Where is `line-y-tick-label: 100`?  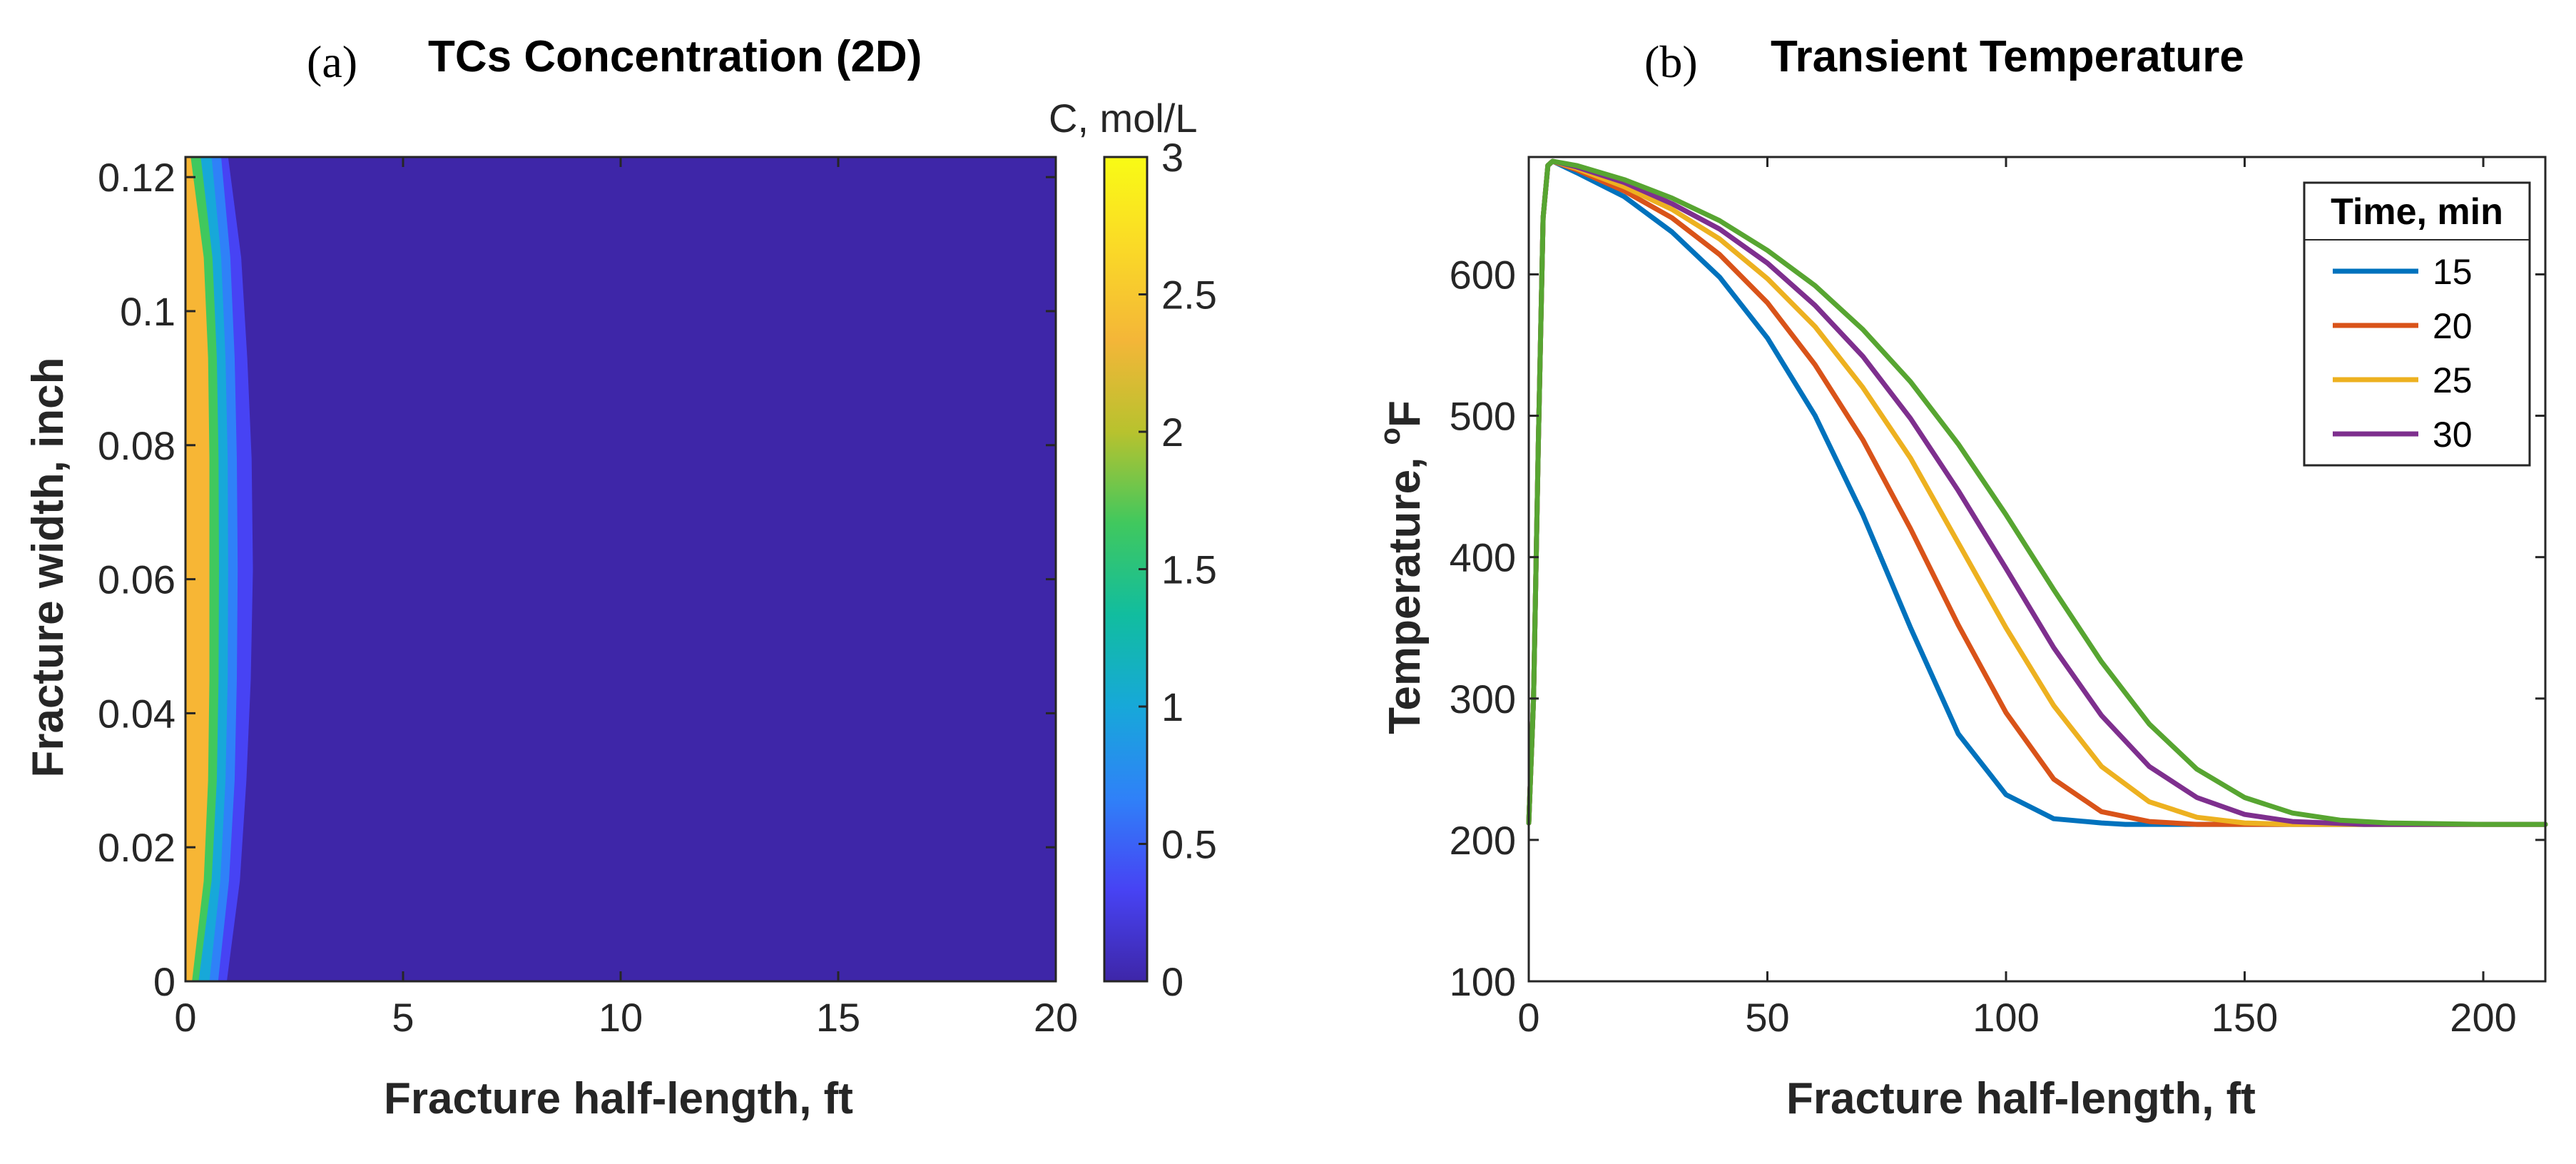 line-y-tick-label: 100 is located at coordinates (1483, 981).